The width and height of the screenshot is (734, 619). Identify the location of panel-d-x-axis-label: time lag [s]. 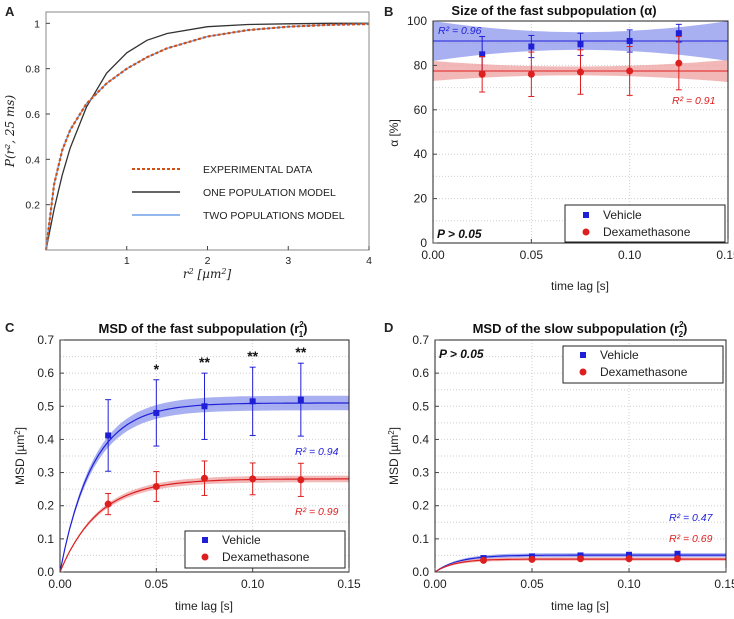
(580, 606).